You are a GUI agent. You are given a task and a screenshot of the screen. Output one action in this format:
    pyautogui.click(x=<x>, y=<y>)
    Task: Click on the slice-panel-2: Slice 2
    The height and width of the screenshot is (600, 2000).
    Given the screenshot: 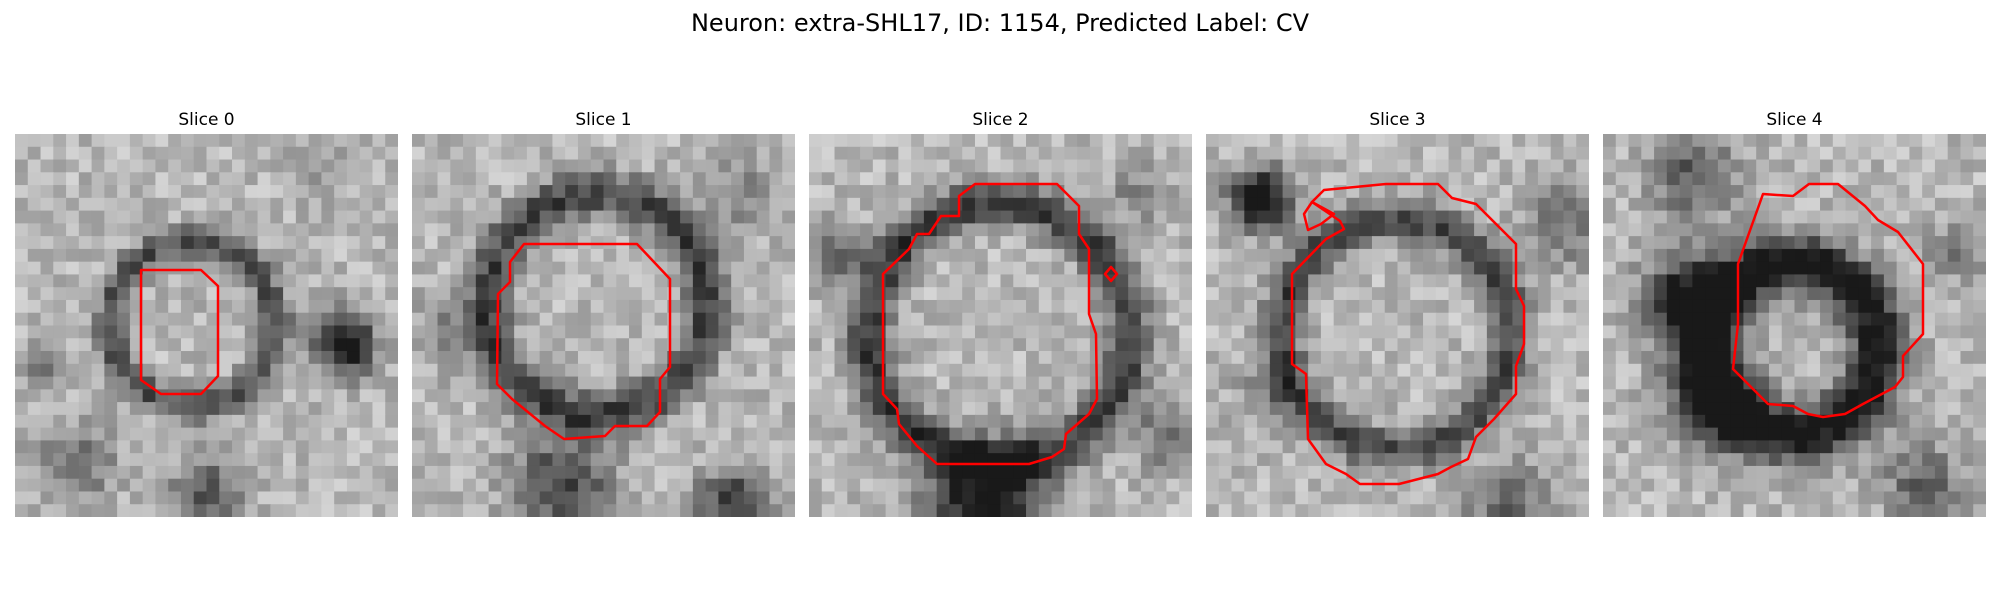 What is the action you would take?
    pyautogui.click(x=1000, y=315)
    